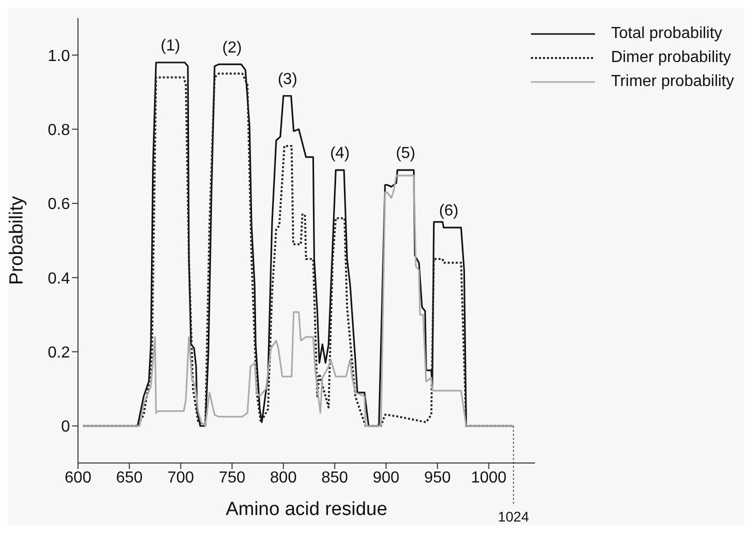  I want to click on y-axis-title: Probability, so click(17, 240).